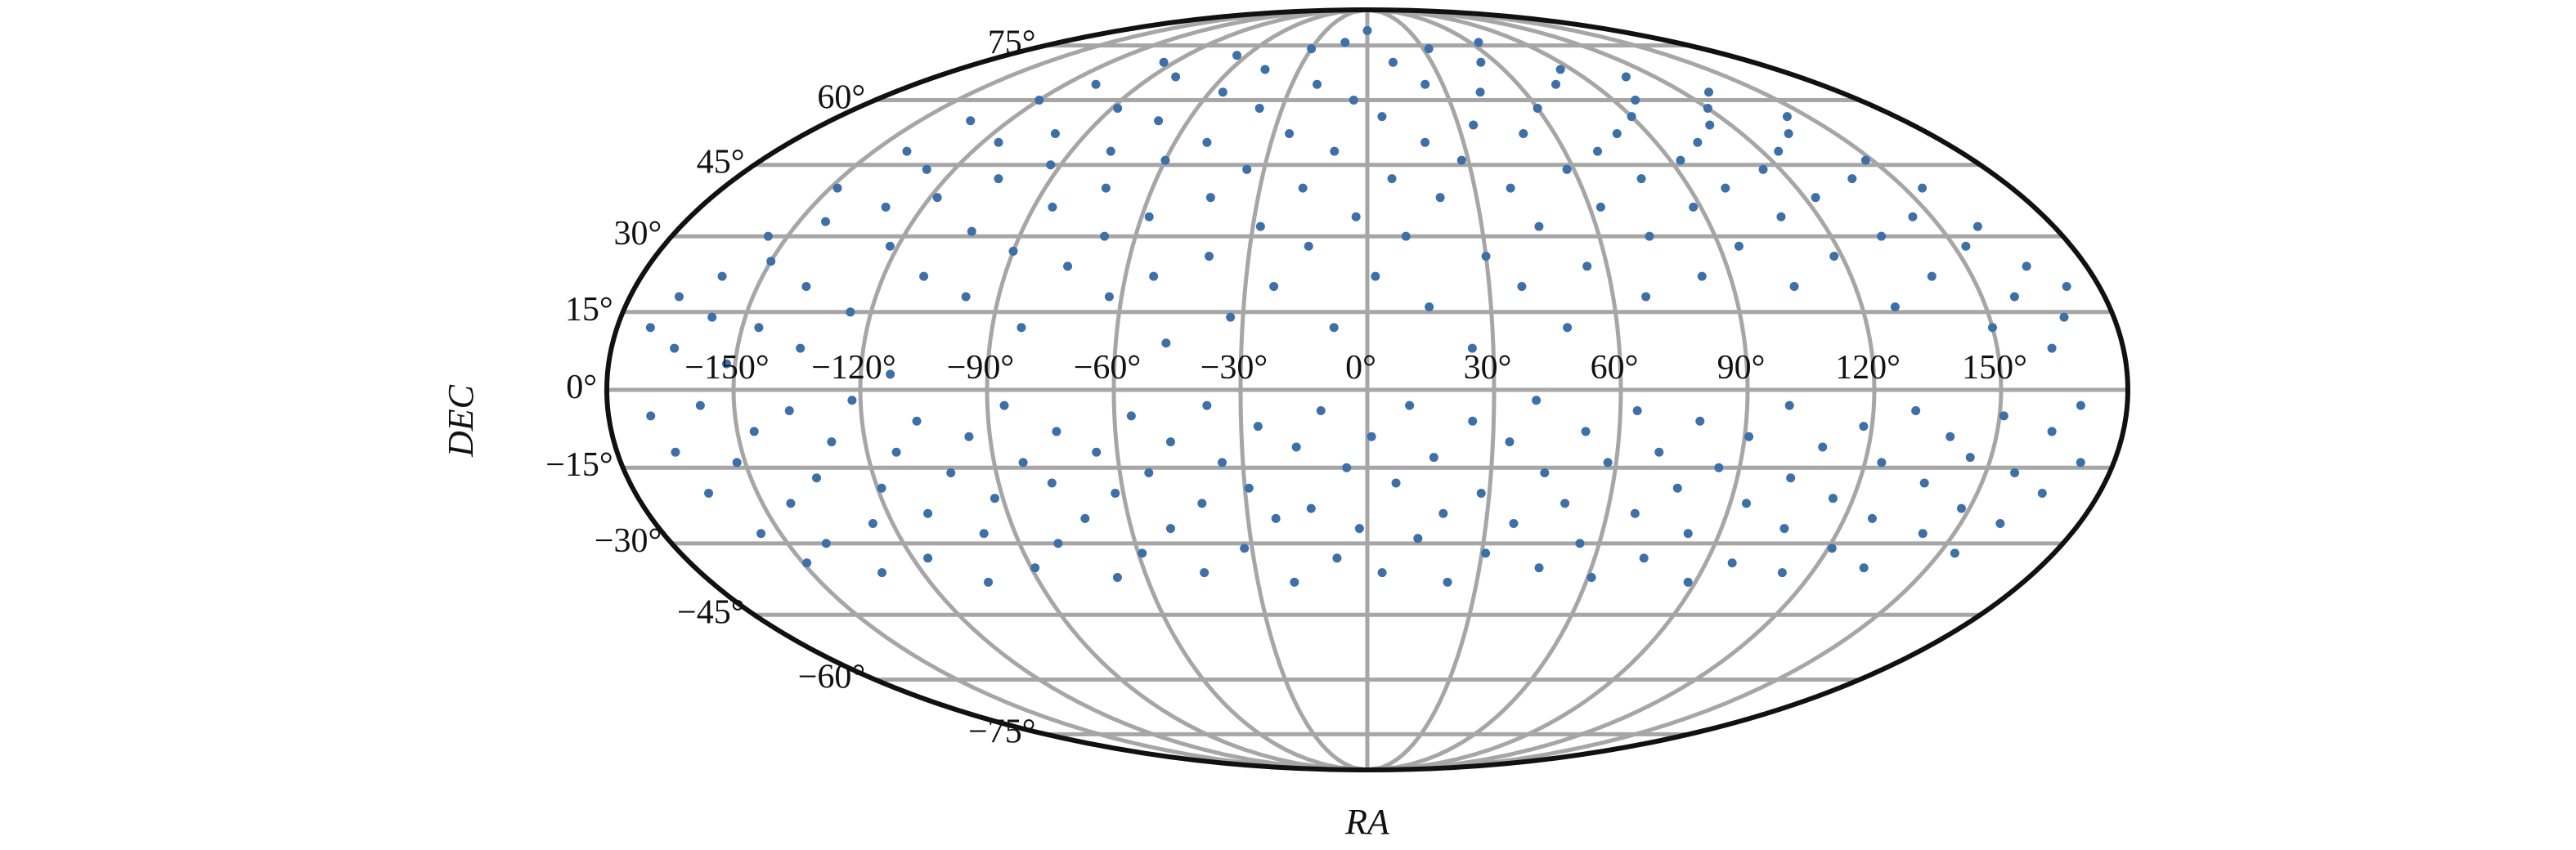 This screenshot has height=850, width=2576. Describe the element at coordinates (1234, 368) in the screenshot. I see `ra-tick-label: −30°` at that location.